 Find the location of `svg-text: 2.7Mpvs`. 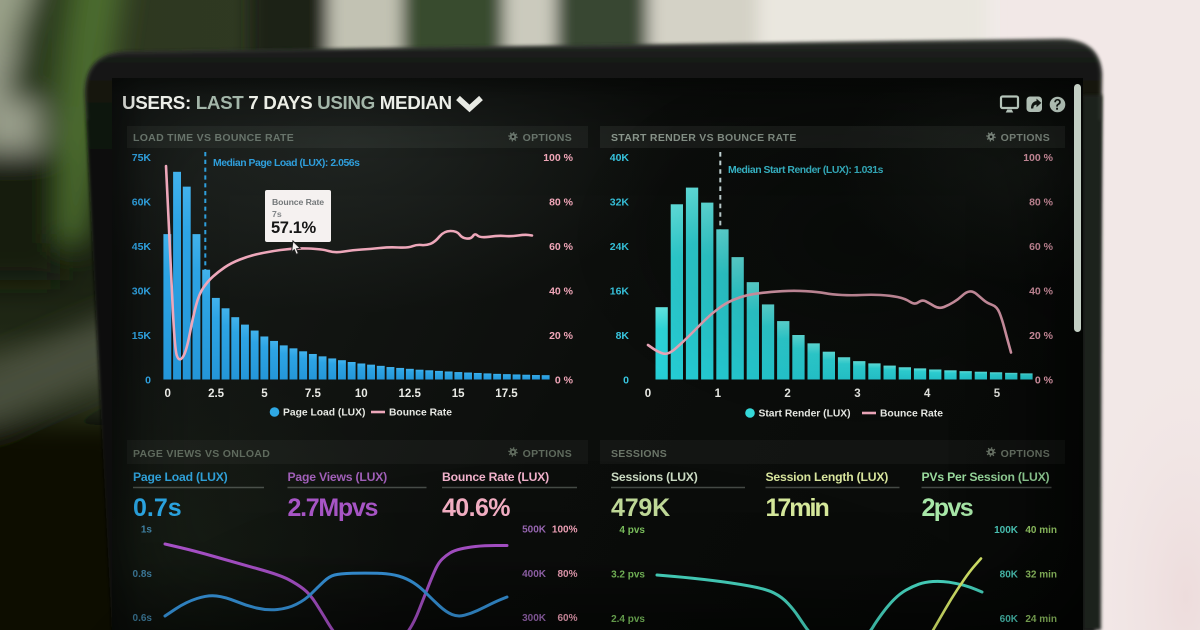

svg-text: 2.7Mpvs is located at coordinates (333, 508).